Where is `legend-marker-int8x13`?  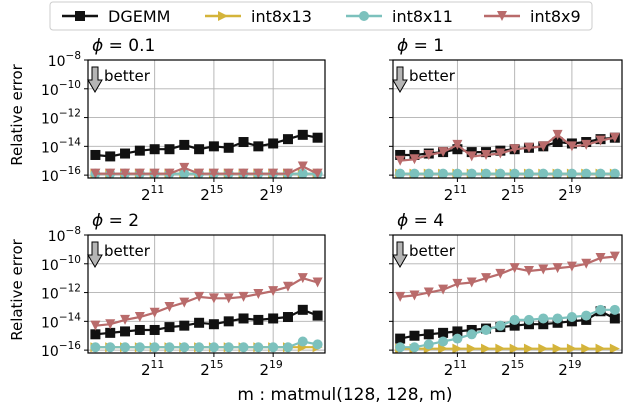
legend-marker-int8x13 is located at coordinates (223, 16).